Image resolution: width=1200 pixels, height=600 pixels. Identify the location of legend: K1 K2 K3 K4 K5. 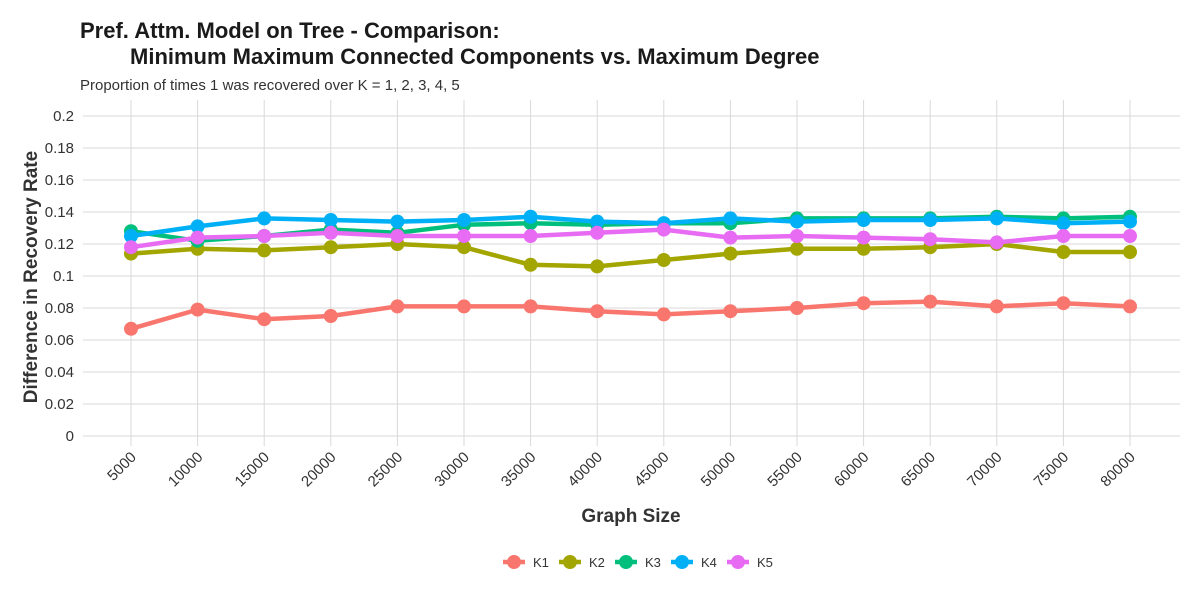
(638, 562).